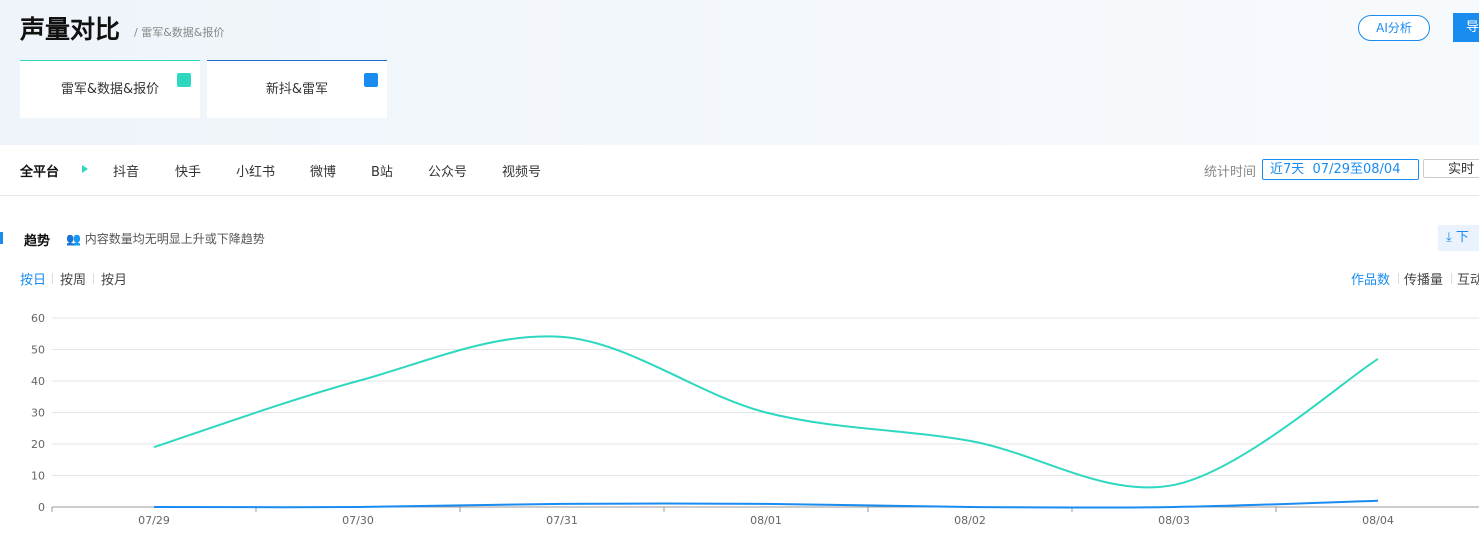  I want to click on metric-tab: 作品数, so click(1371, 280).